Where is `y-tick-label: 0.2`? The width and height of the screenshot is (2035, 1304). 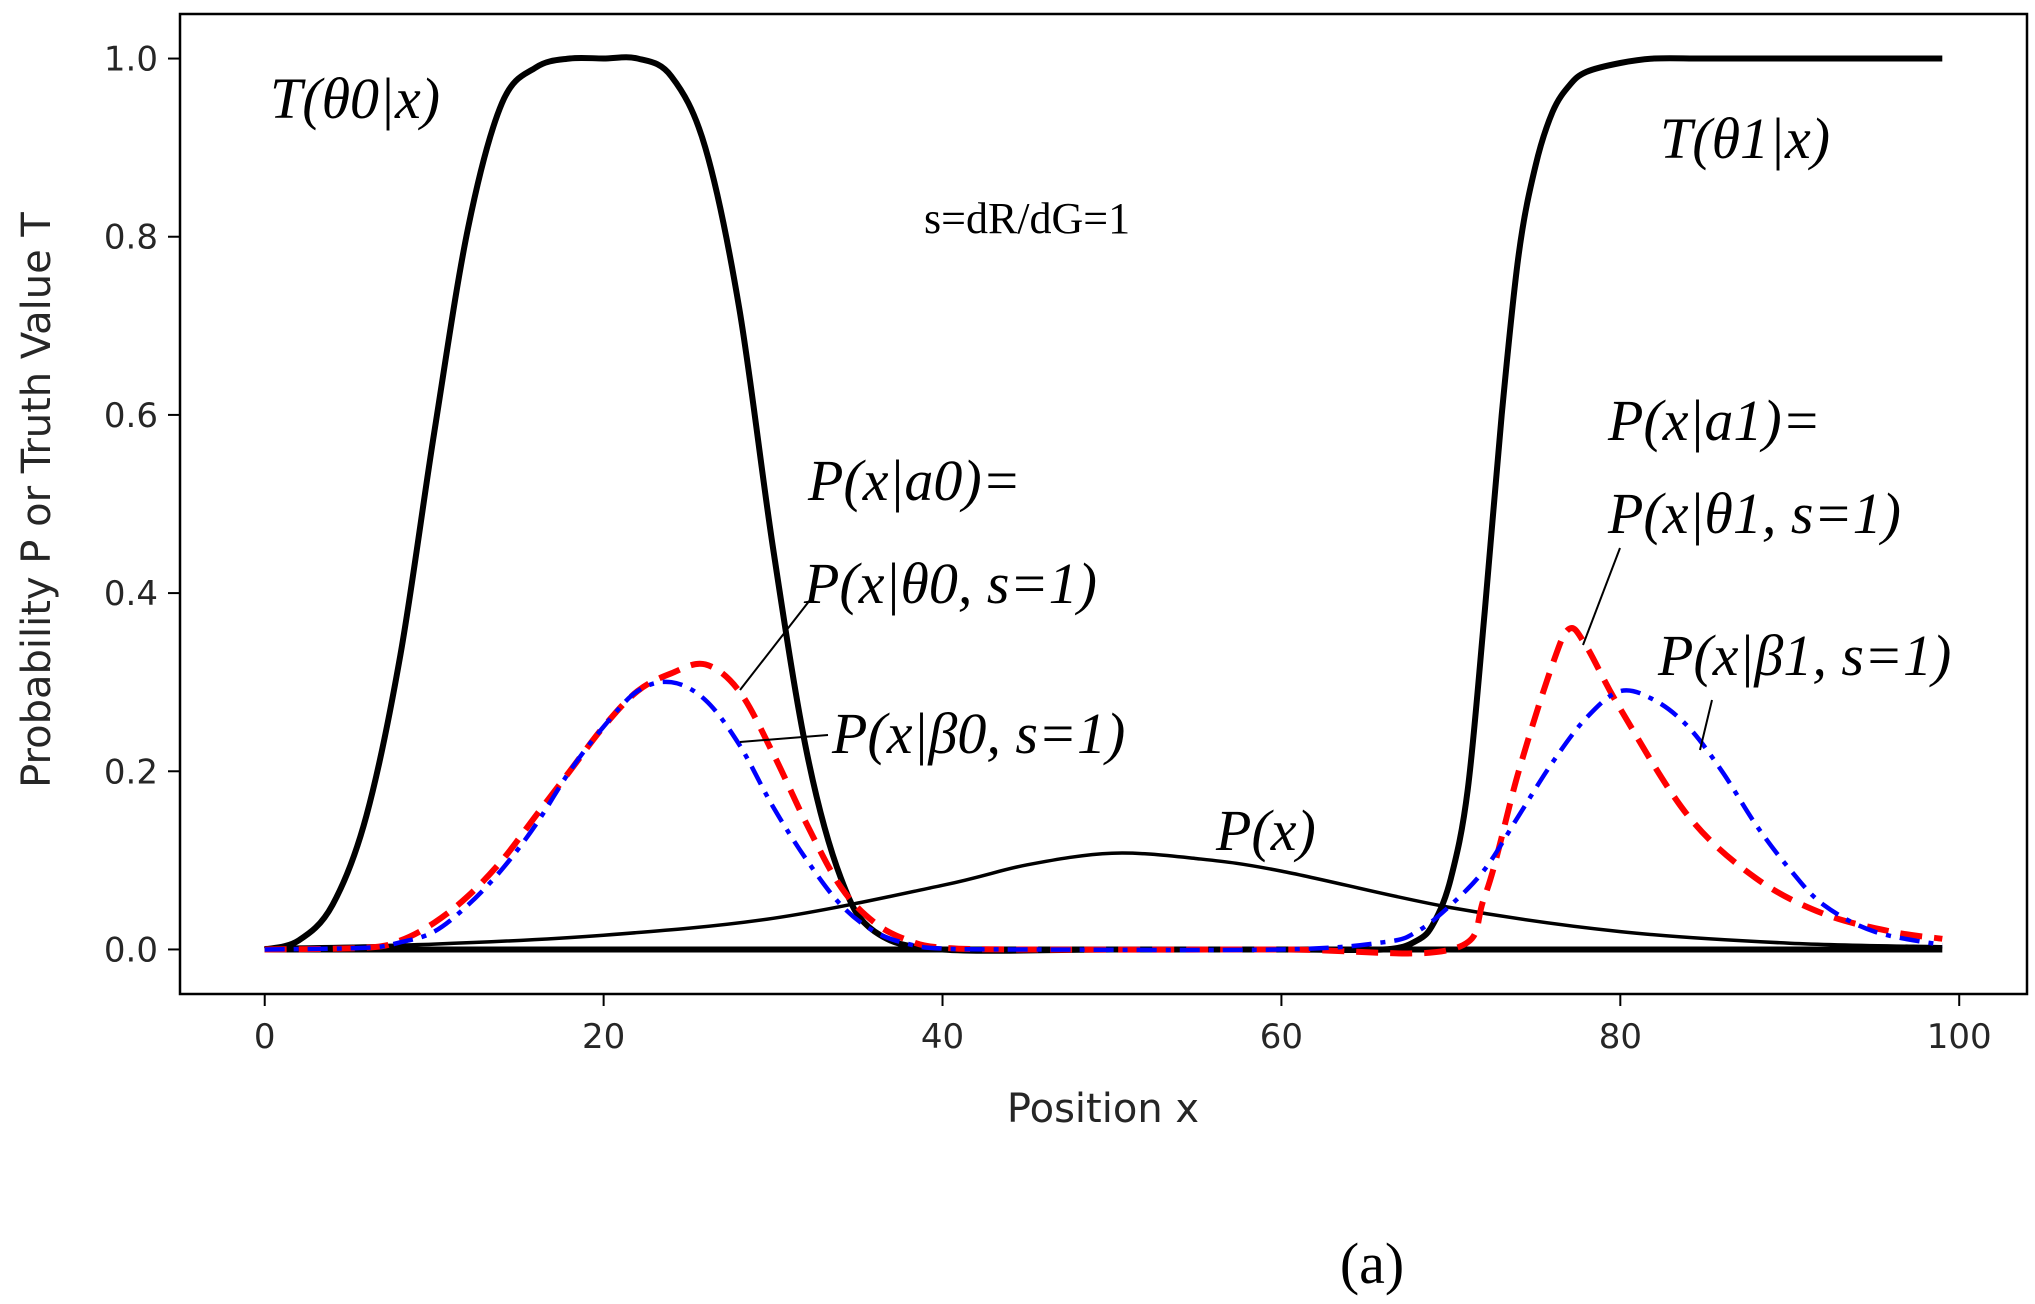
y-tick-label: 0.2 is located at coordinates (131, 772).